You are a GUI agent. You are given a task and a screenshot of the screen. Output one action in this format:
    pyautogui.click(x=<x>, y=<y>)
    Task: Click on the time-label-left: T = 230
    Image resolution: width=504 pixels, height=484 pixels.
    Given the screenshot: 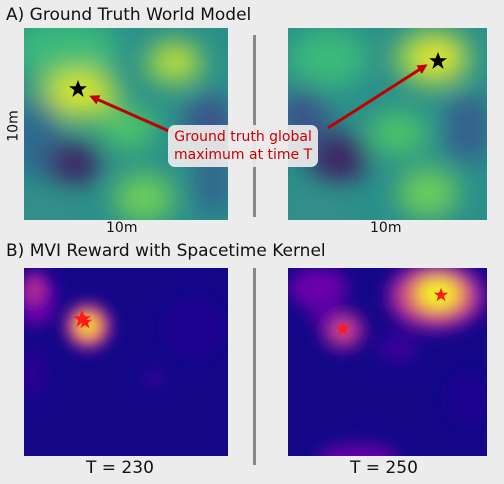 What is the action you would take?
    pyautogui.click(x=120, y=468)
    